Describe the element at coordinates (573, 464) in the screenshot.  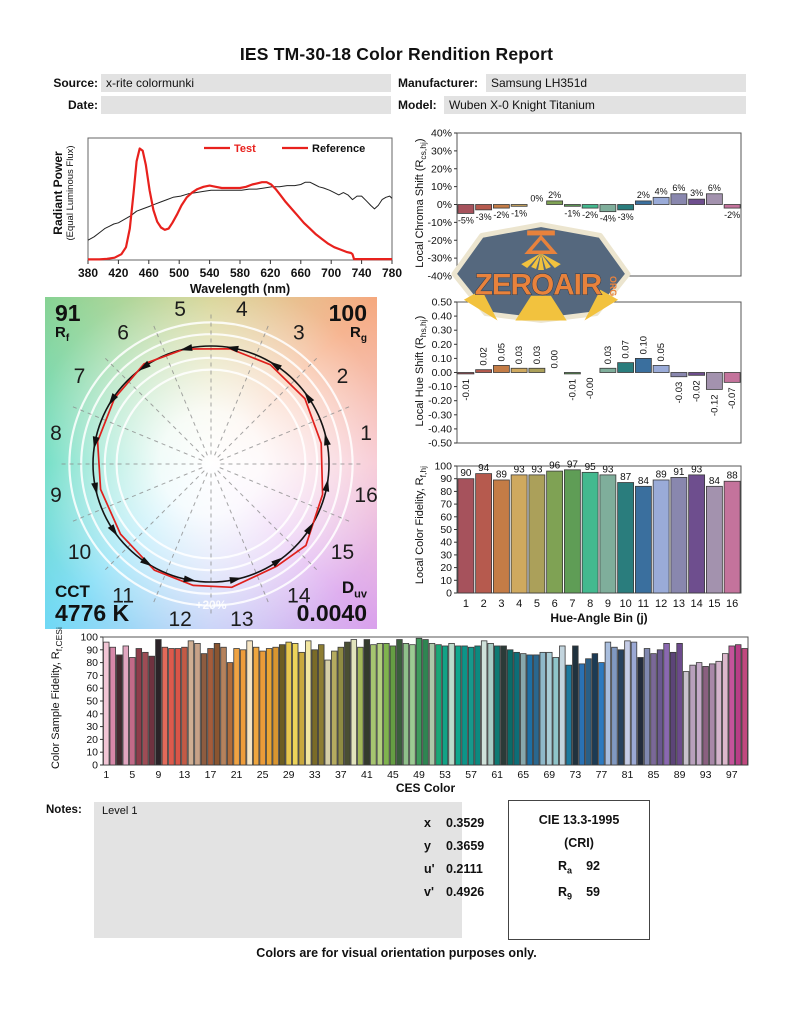
I see `svg-text: 97` at that location.